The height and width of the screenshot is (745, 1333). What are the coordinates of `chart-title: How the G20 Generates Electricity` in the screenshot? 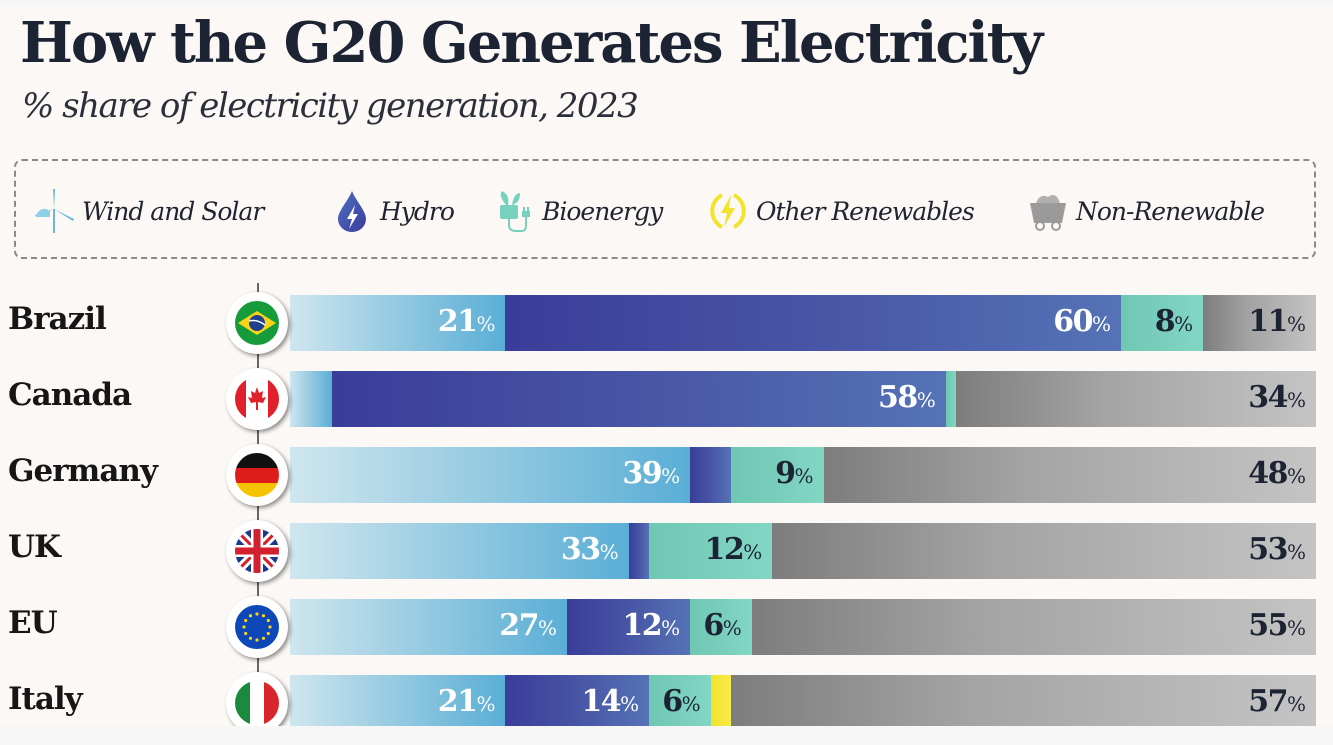 It's located at (531, 43).